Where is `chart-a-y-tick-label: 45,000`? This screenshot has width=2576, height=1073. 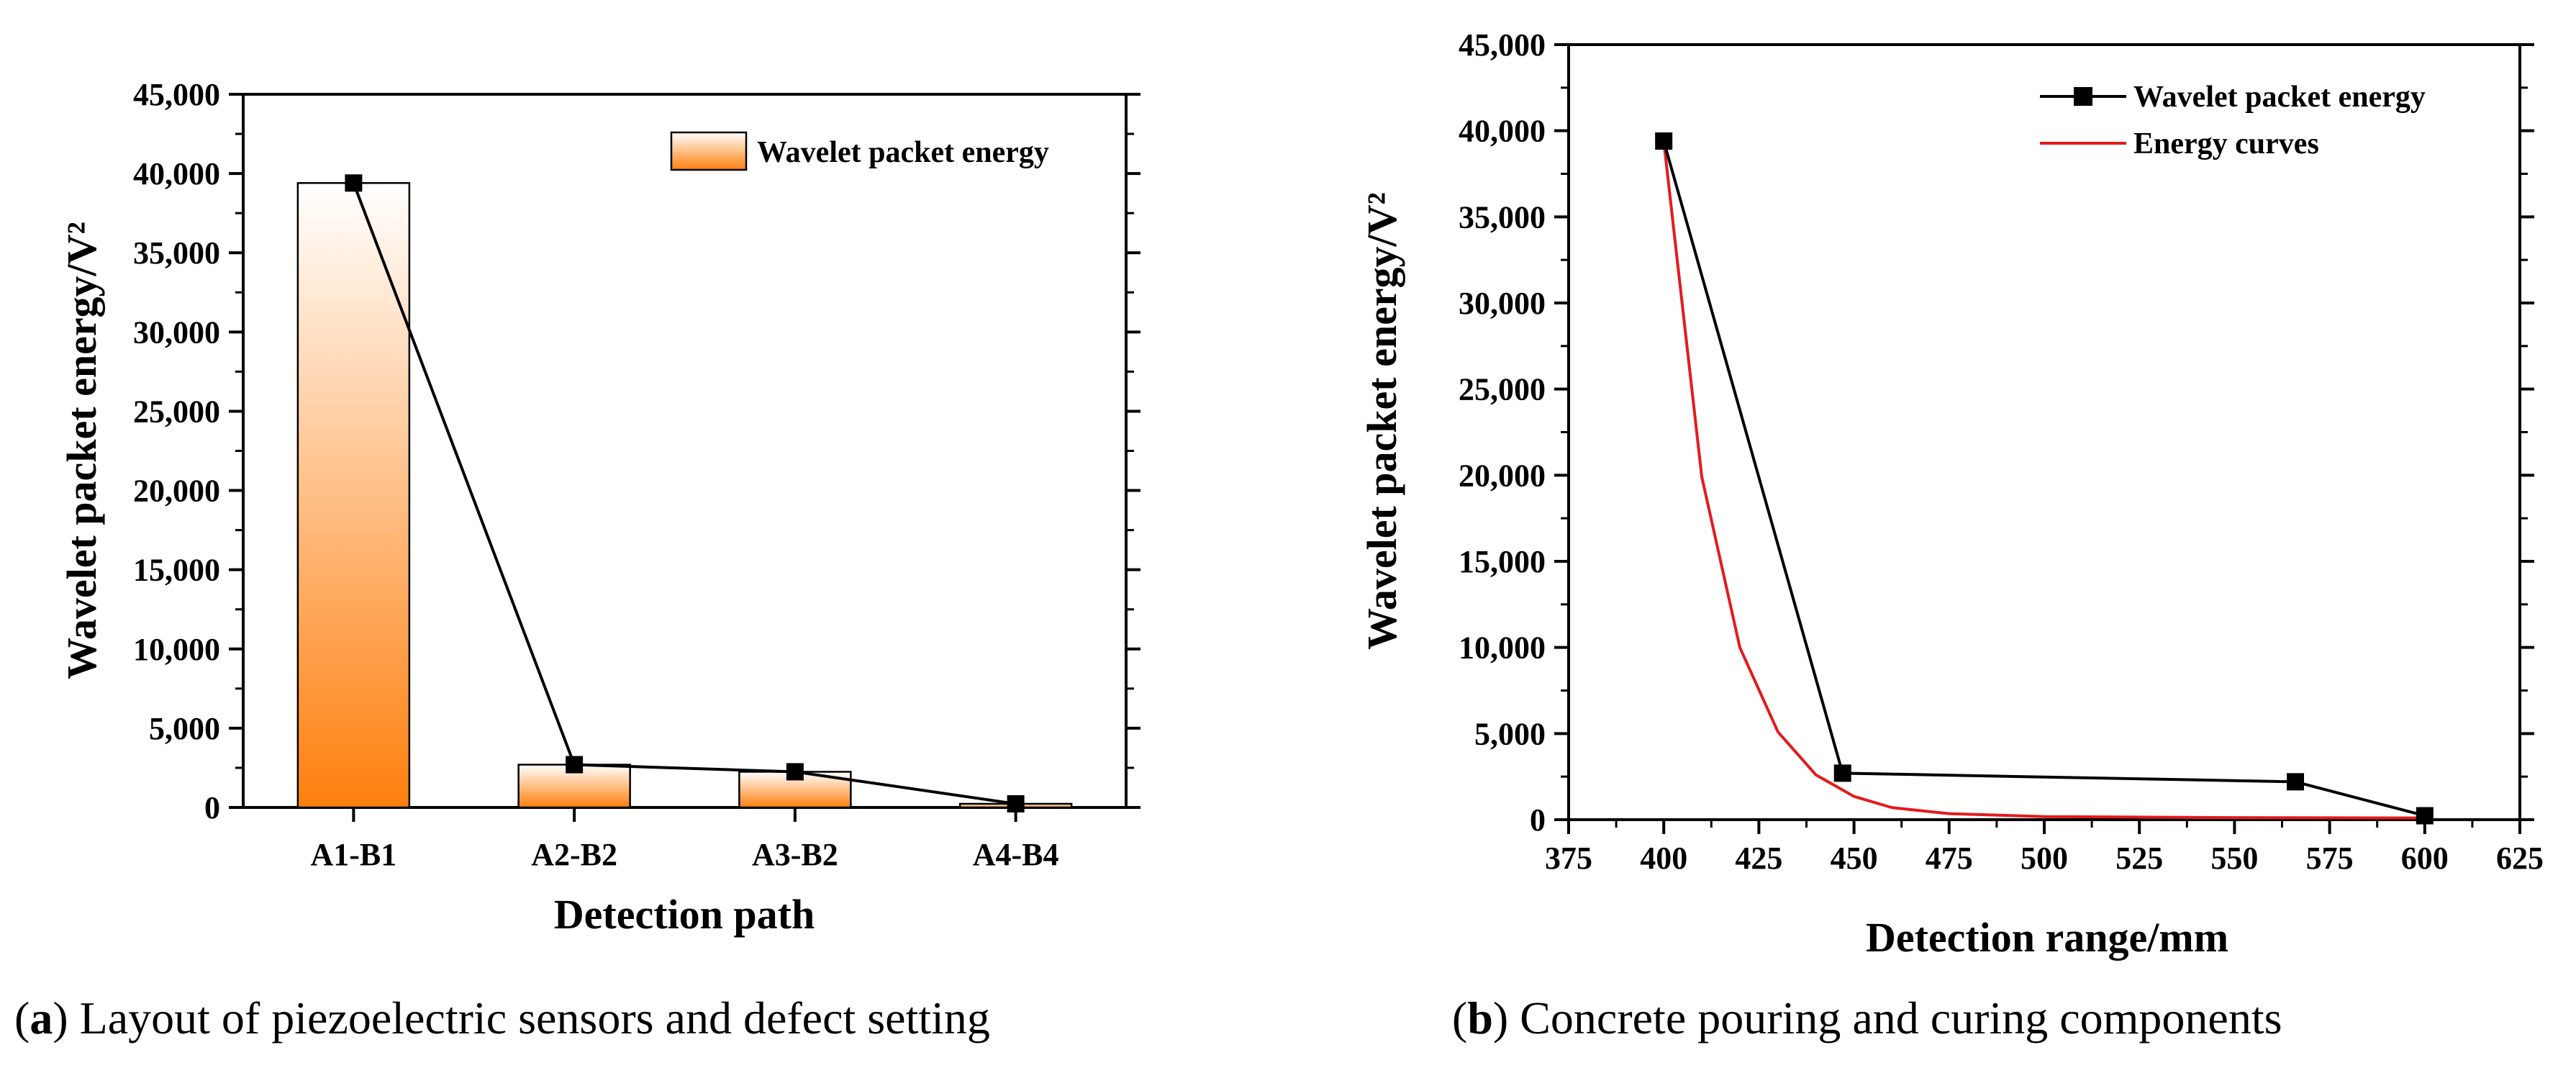 chart-a-y-tick-label: 45,000 is located at coordinates (176, 94).